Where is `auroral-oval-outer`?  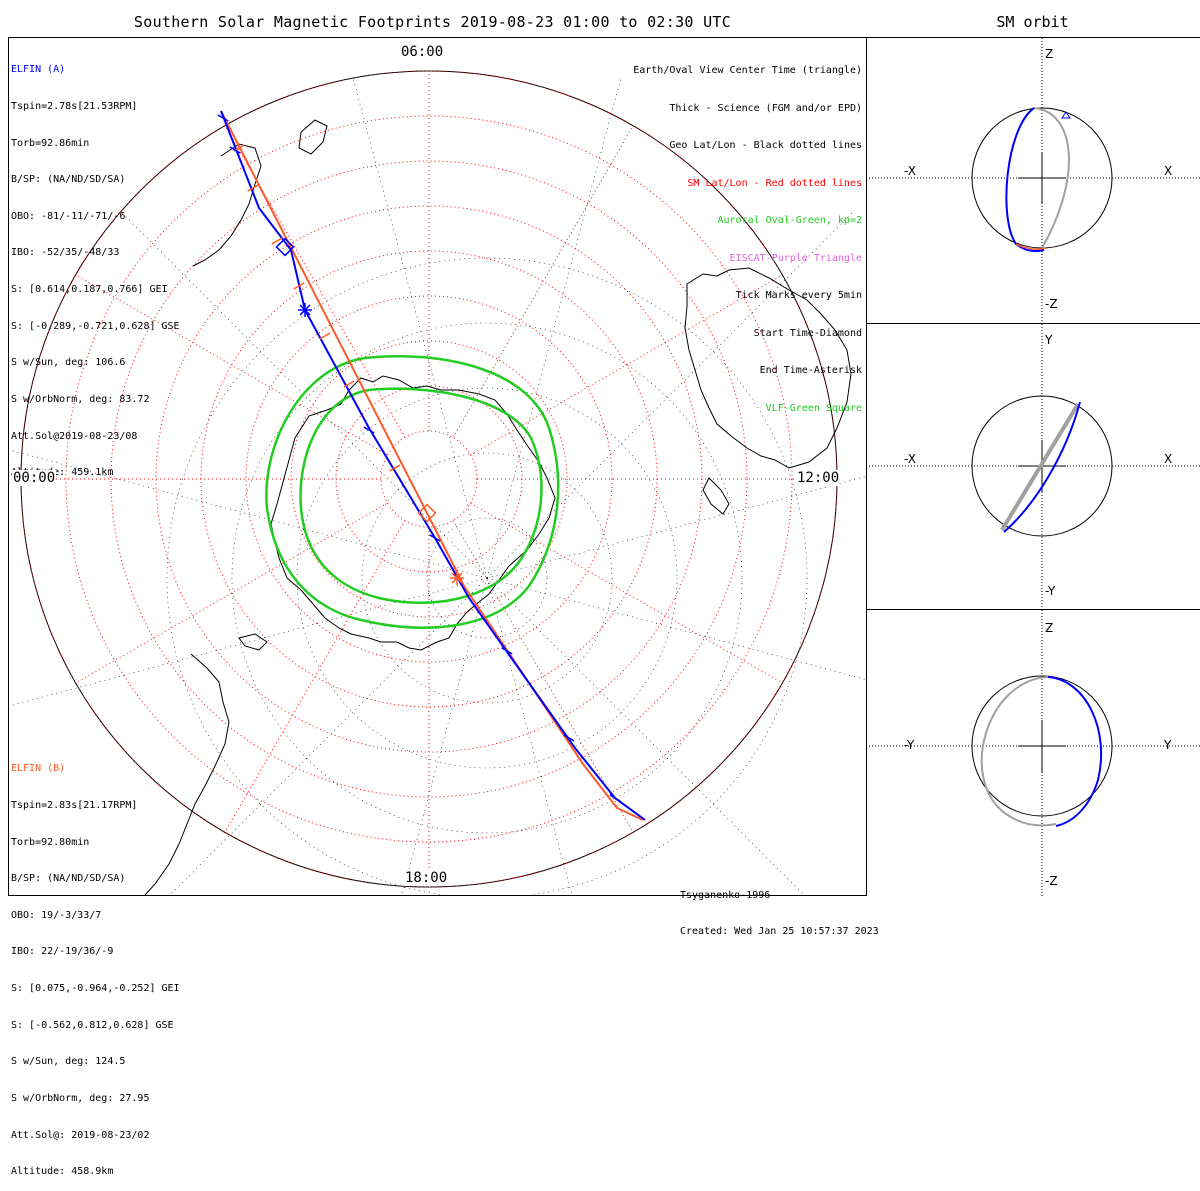 auroral-oval-outer is located at coordinates (412, 492).